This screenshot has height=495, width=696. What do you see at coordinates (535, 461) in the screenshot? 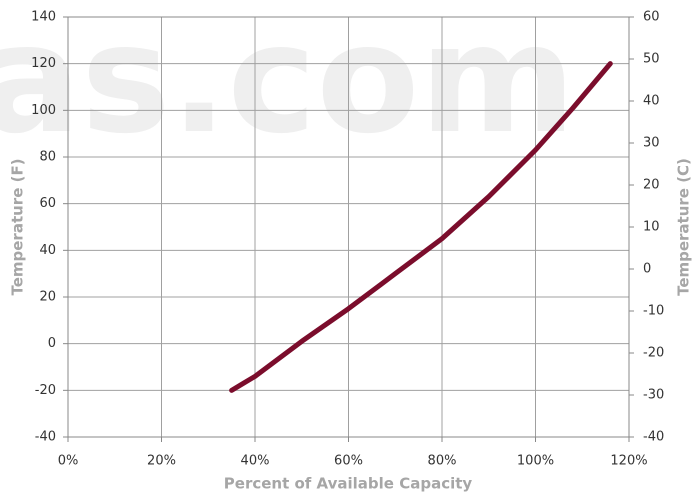
I see `x-tick-label: 100%` at bounding box center [535, 461].